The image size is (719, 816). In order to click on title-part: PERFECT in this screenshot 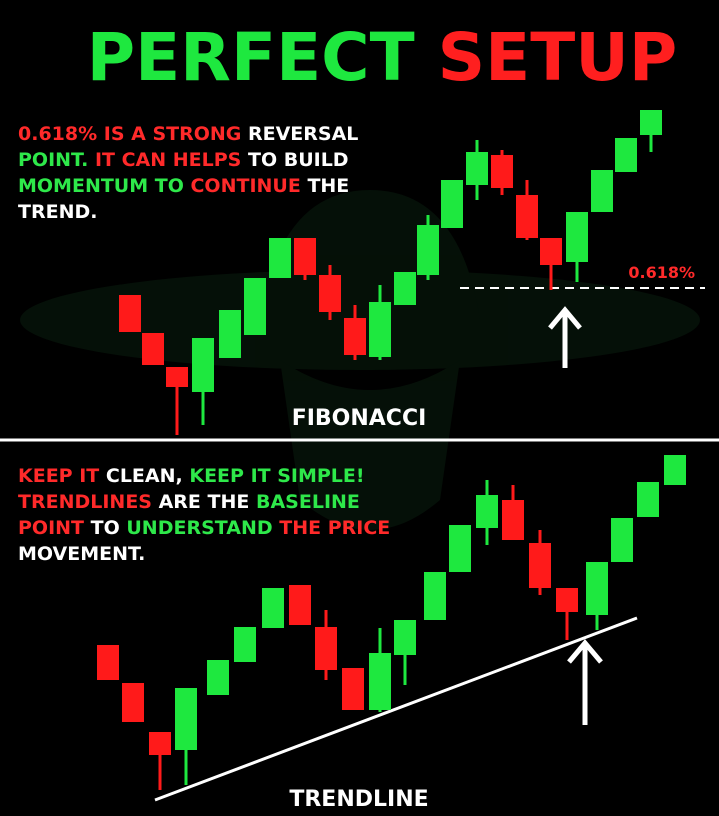, I will do `click(251, 57)`.